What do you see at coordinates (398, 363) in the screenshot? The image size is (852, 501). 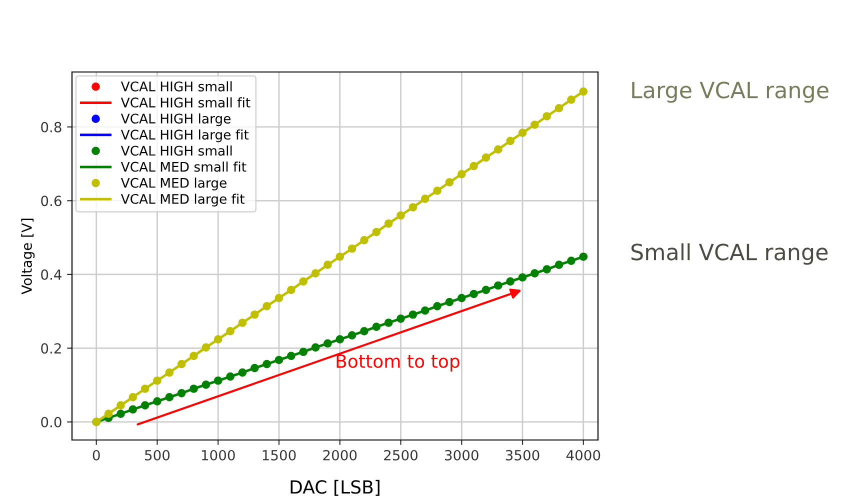 I see `annotation: Bottom to top` at bounding box center [398, 363].